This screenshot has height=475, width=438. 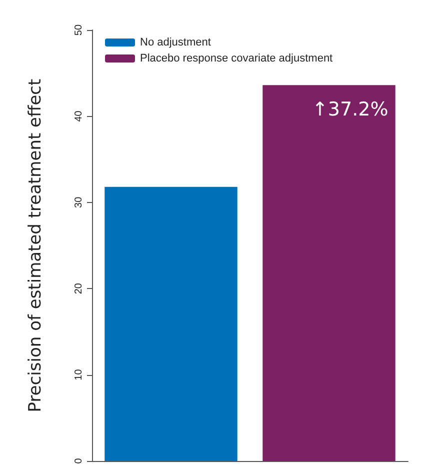 What do you see at coordinates (350, 109) in the screenshot?
I see `annotation: ↑37.2%` at bounding box center [350, 109].